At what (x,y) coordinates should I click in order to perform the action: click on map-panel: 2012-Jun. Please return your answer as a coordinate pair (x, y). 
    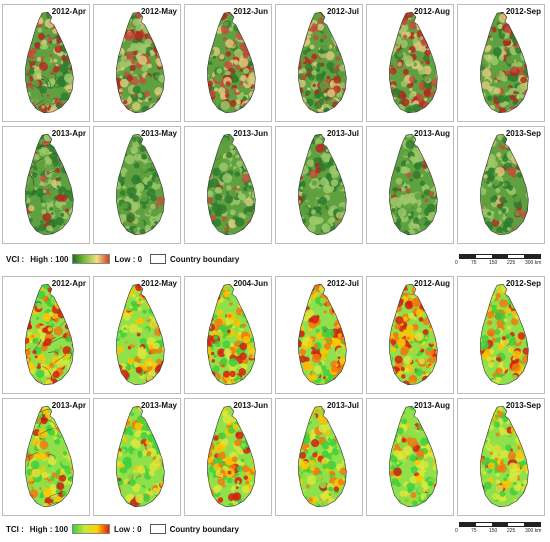
    Looking at the image, I should click on (228, 63).